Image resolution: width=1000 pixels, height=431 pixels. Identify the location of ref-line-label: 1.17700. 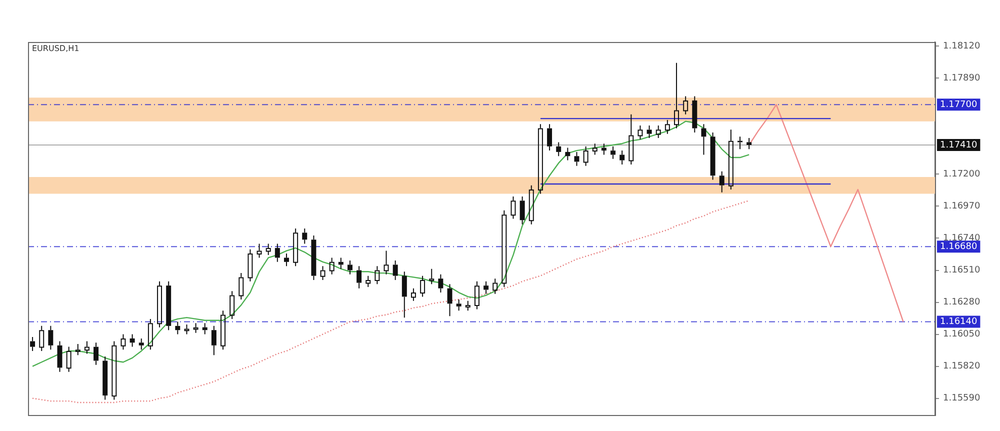
(959, 105).